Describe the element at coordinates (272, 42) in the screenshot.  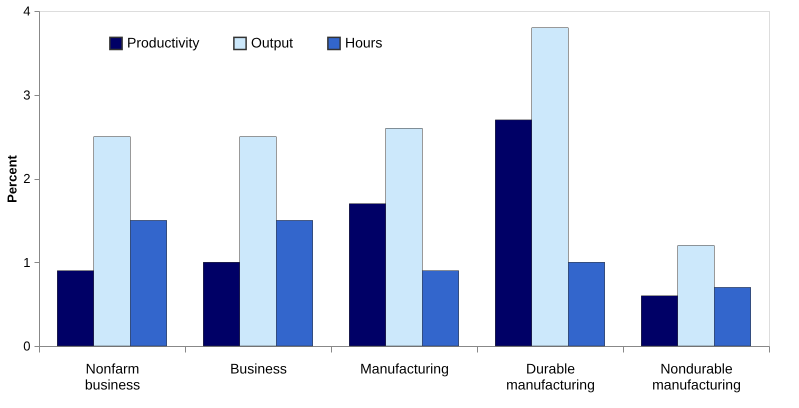
I see `legend-label: Output` at that location.